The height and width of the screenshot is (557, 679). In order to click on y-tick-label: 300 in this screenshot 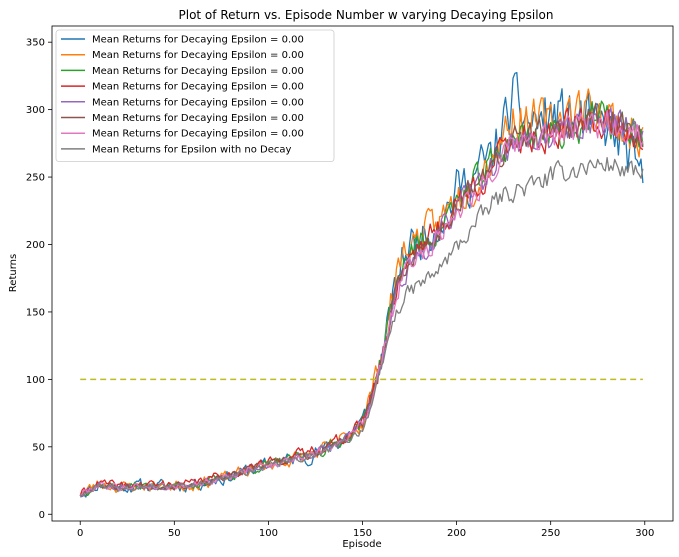, I will do `click(35, 110)`.